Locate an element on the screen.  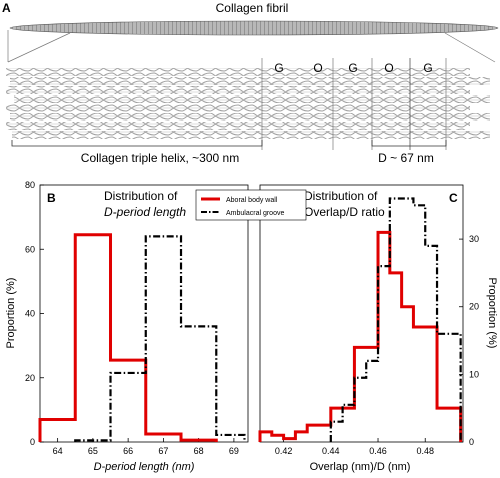
zoom-line-diag-left is located at coordinates (39, 47).